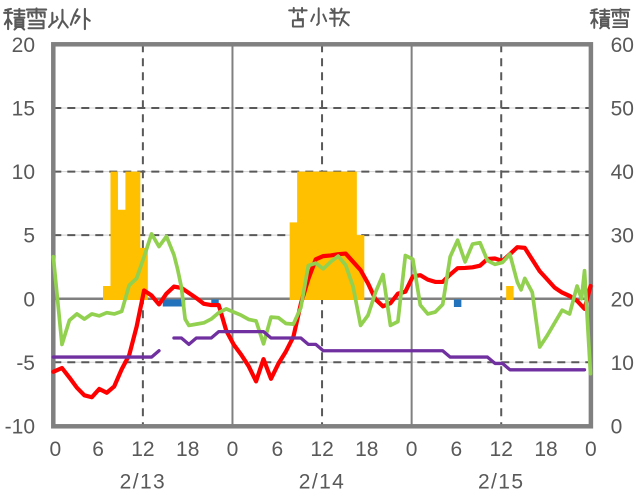 The height and width of the screenshot is (501, 636). I want to click on svg-text: 2/13, so click(143, 482).